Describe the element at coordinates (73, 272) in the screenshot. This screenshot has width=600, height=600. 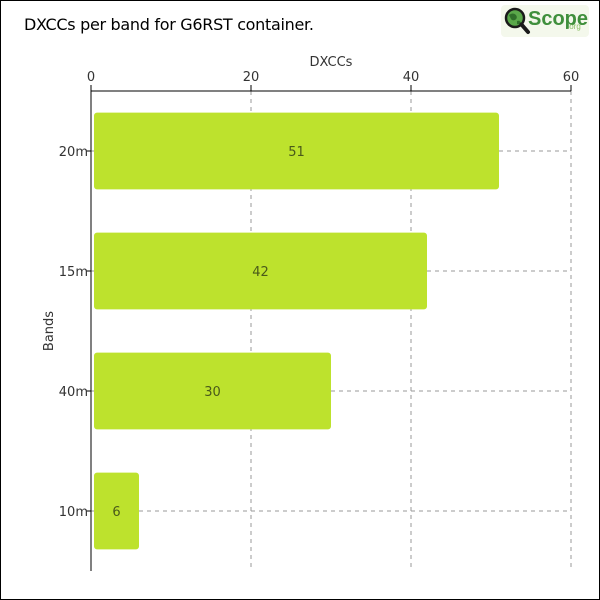
I see `y-tick-label: 15m` at that location.